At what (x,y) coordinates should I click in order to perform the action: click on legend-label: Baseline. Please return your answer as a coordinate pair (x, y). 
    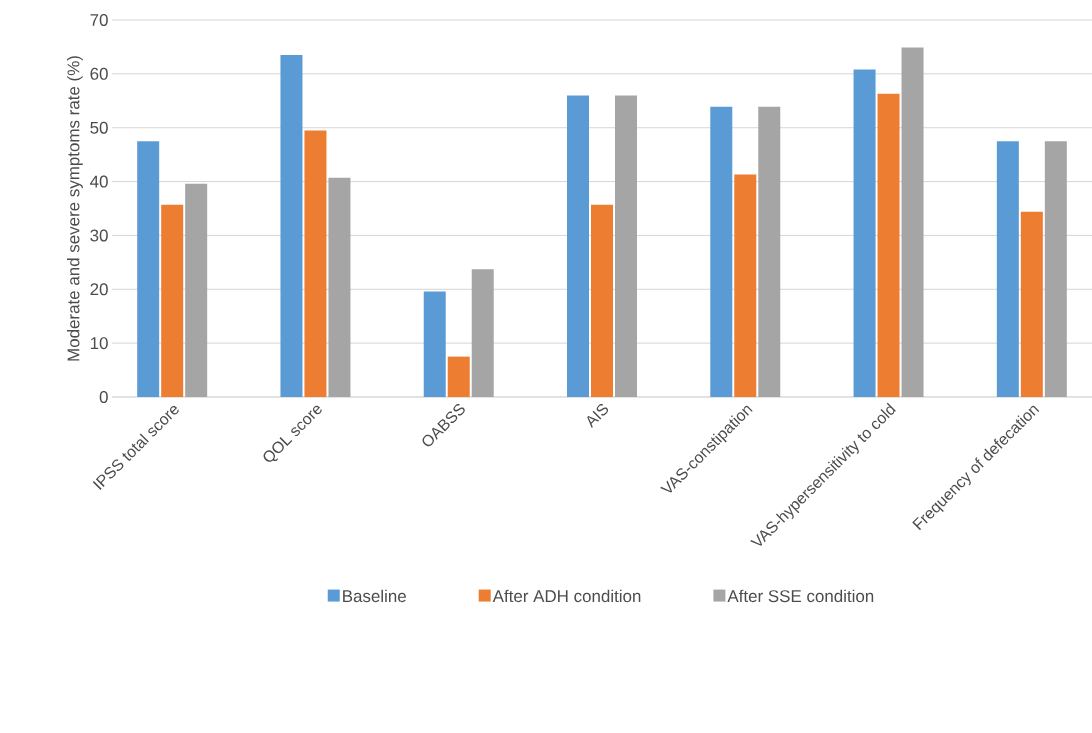
    Looking at the image, I should click on (374, 596).